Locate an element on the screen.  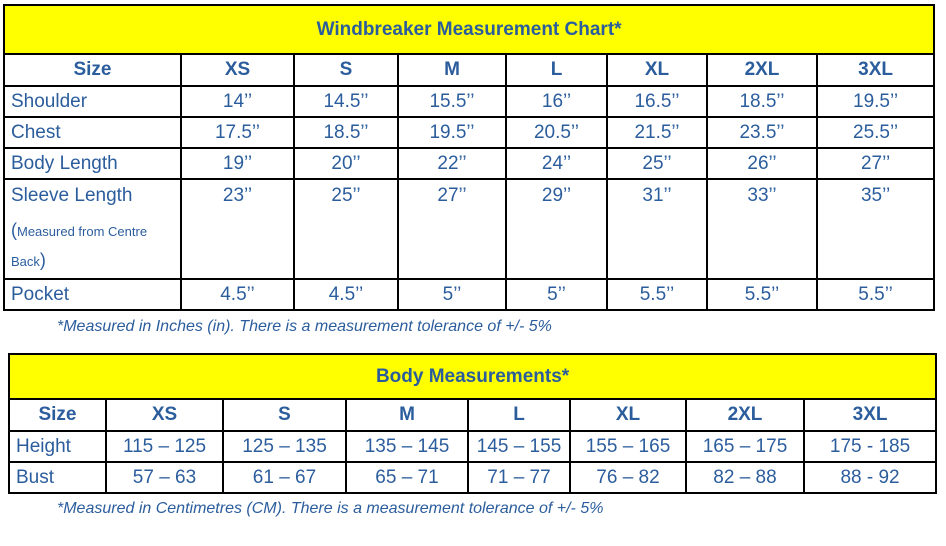
table1-title-row: Windbreaker Measurement Chart* is located at coordinates (469, 29).